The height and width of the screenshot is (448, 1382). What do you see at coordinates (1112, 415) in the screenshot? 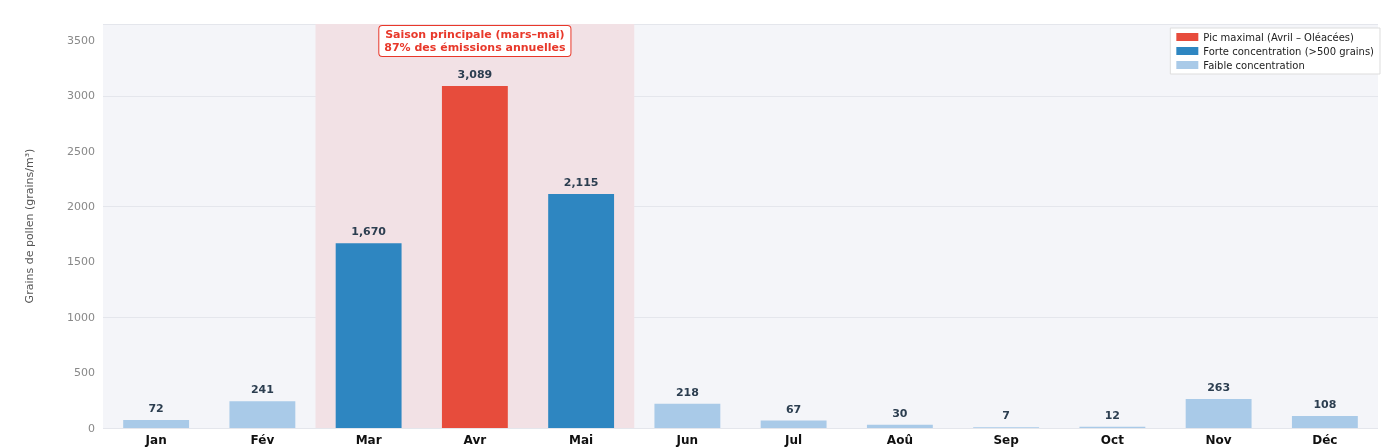
I see `data-label: 12` at bounding box center [1112, 415].